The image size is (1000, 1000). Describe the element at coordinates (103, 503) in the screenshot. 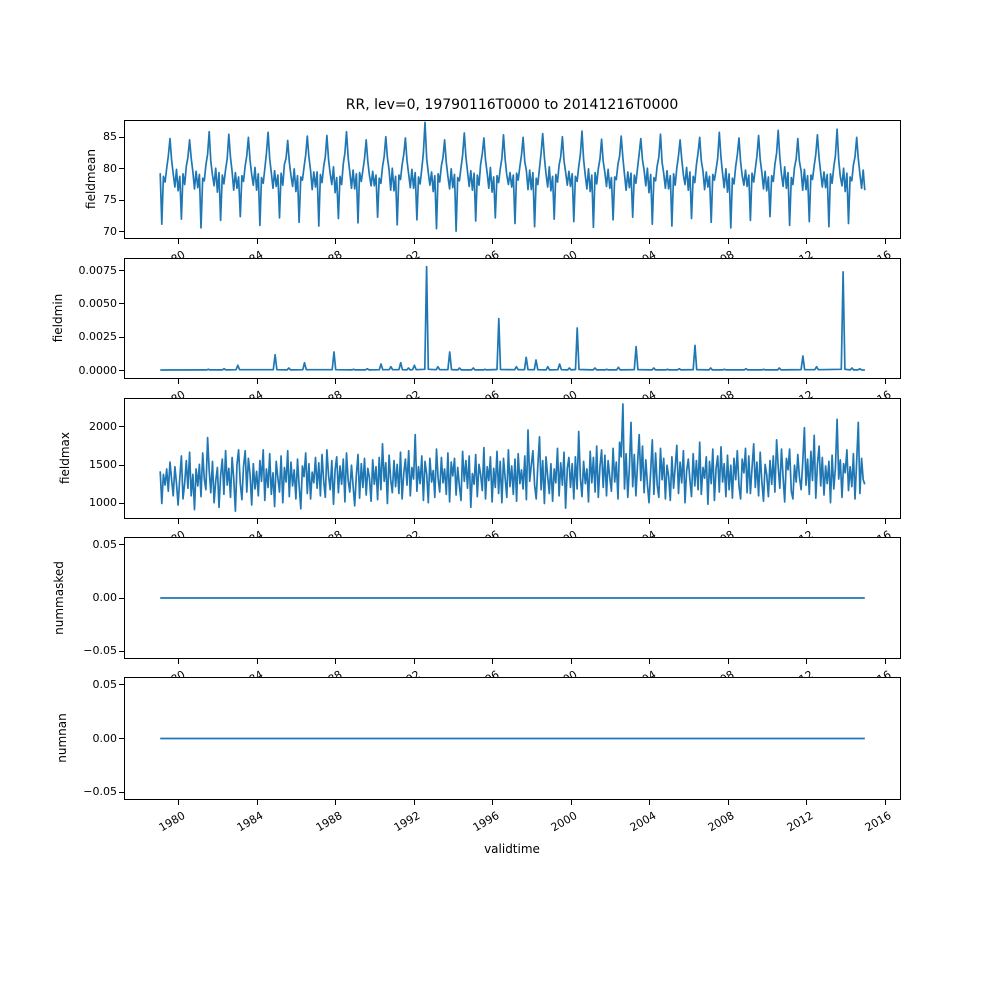

I see `y-tick-label: 1000` at that location.